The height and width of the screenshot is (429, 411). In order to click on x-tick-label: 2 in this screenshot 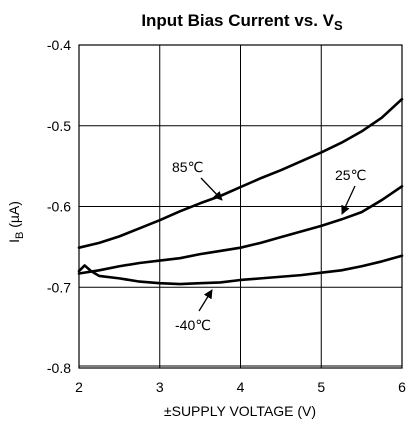, I will do `click(79, 387)`.